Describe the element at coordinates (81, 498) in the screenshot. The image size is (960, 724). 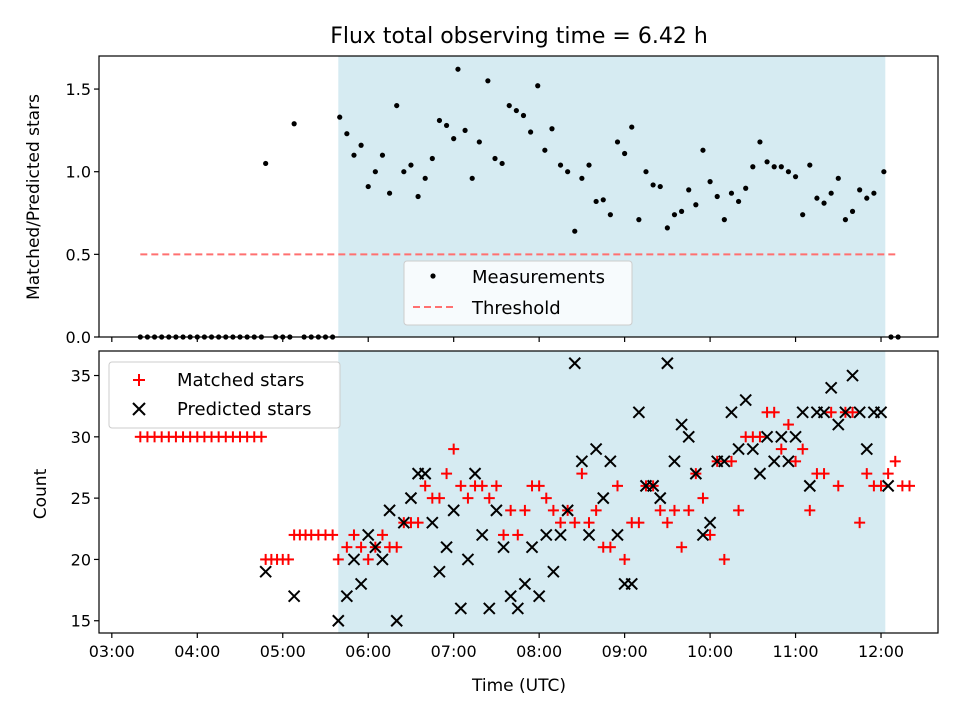
I see `y-tick-label: 25` at that location.